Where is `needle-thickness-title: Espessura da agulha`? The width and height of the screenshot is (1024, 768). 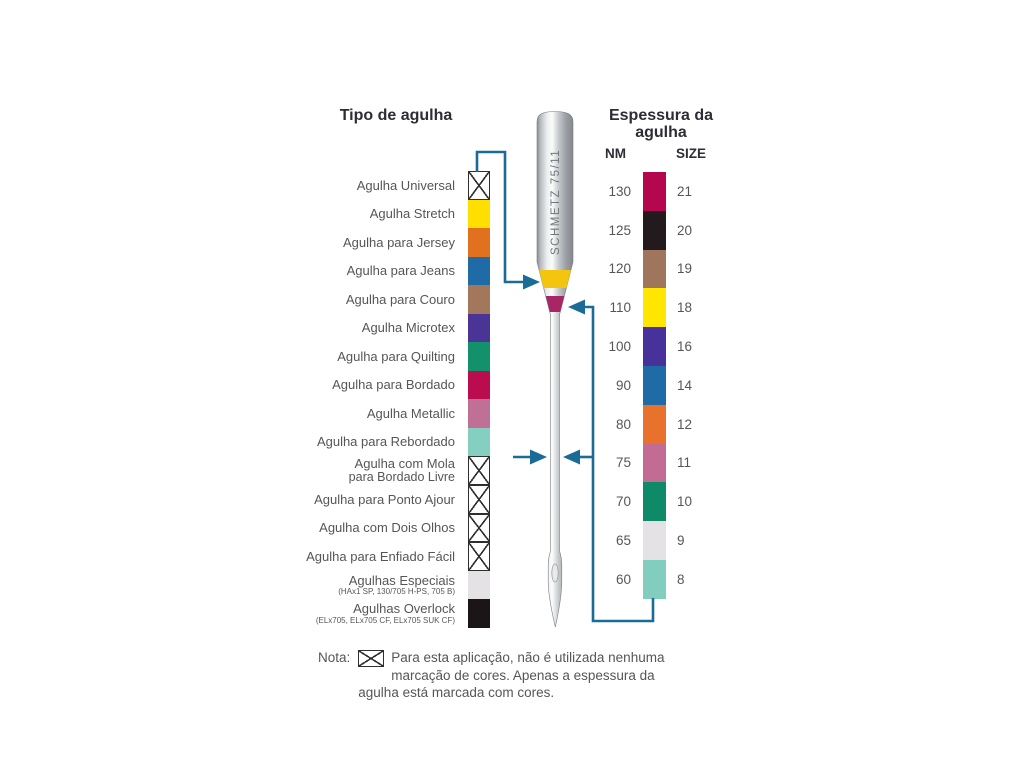
needle-thickness-title: Espessura da agulha is located at coordinates (661, 124).